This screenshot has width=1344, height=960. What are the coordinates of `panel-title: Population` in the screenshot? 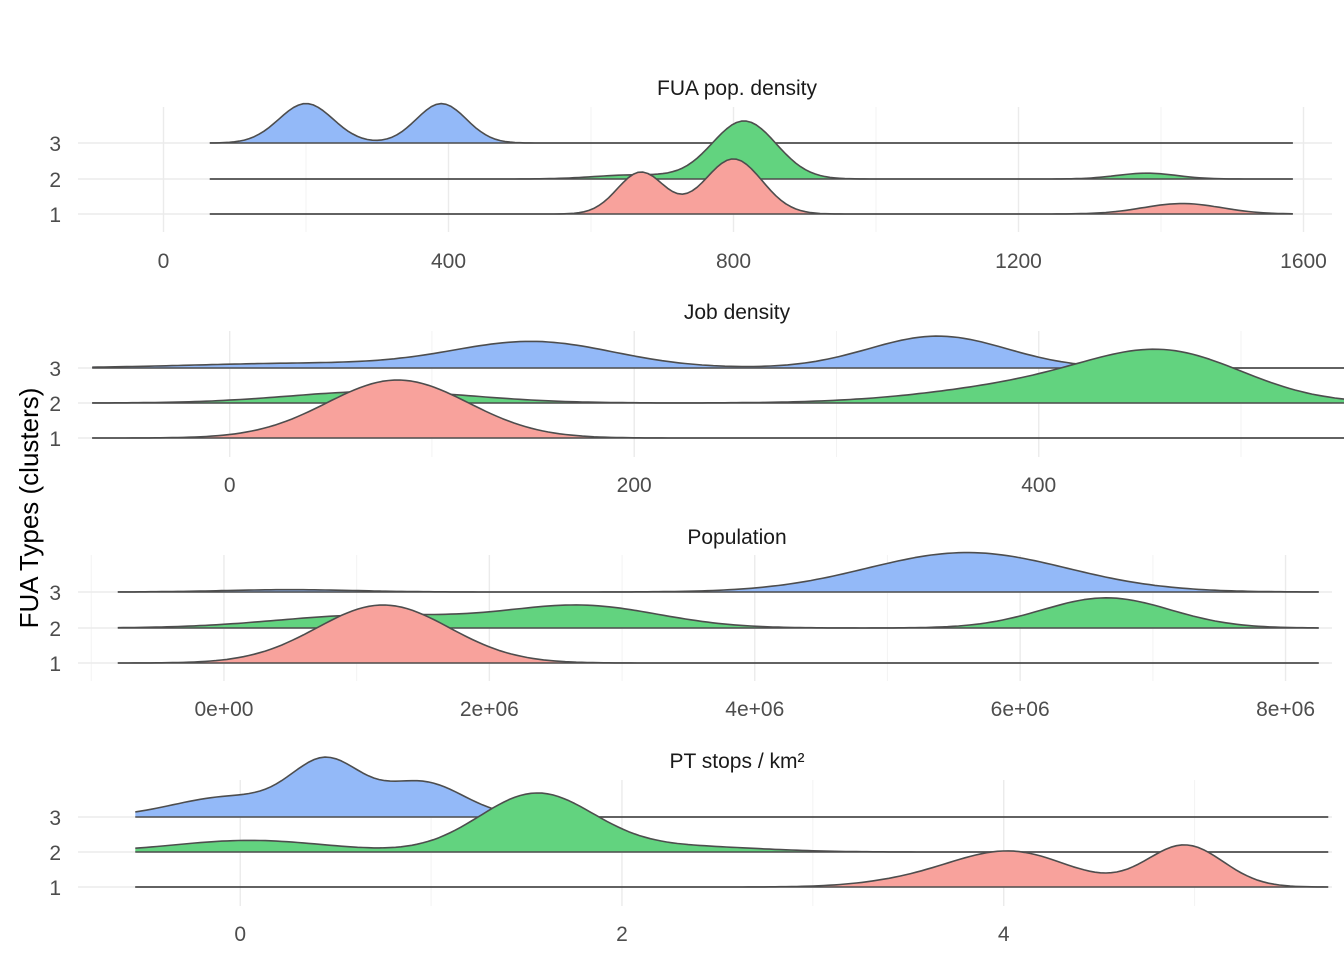 It's located at (736, 537).